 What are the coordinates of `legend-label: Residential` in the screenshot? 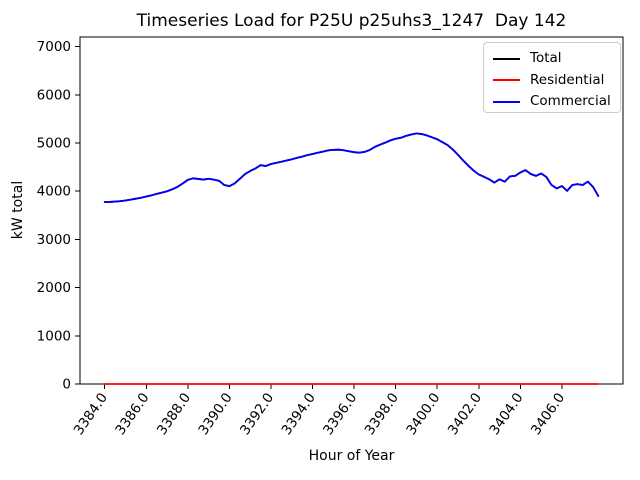 It's located at (567, 79).